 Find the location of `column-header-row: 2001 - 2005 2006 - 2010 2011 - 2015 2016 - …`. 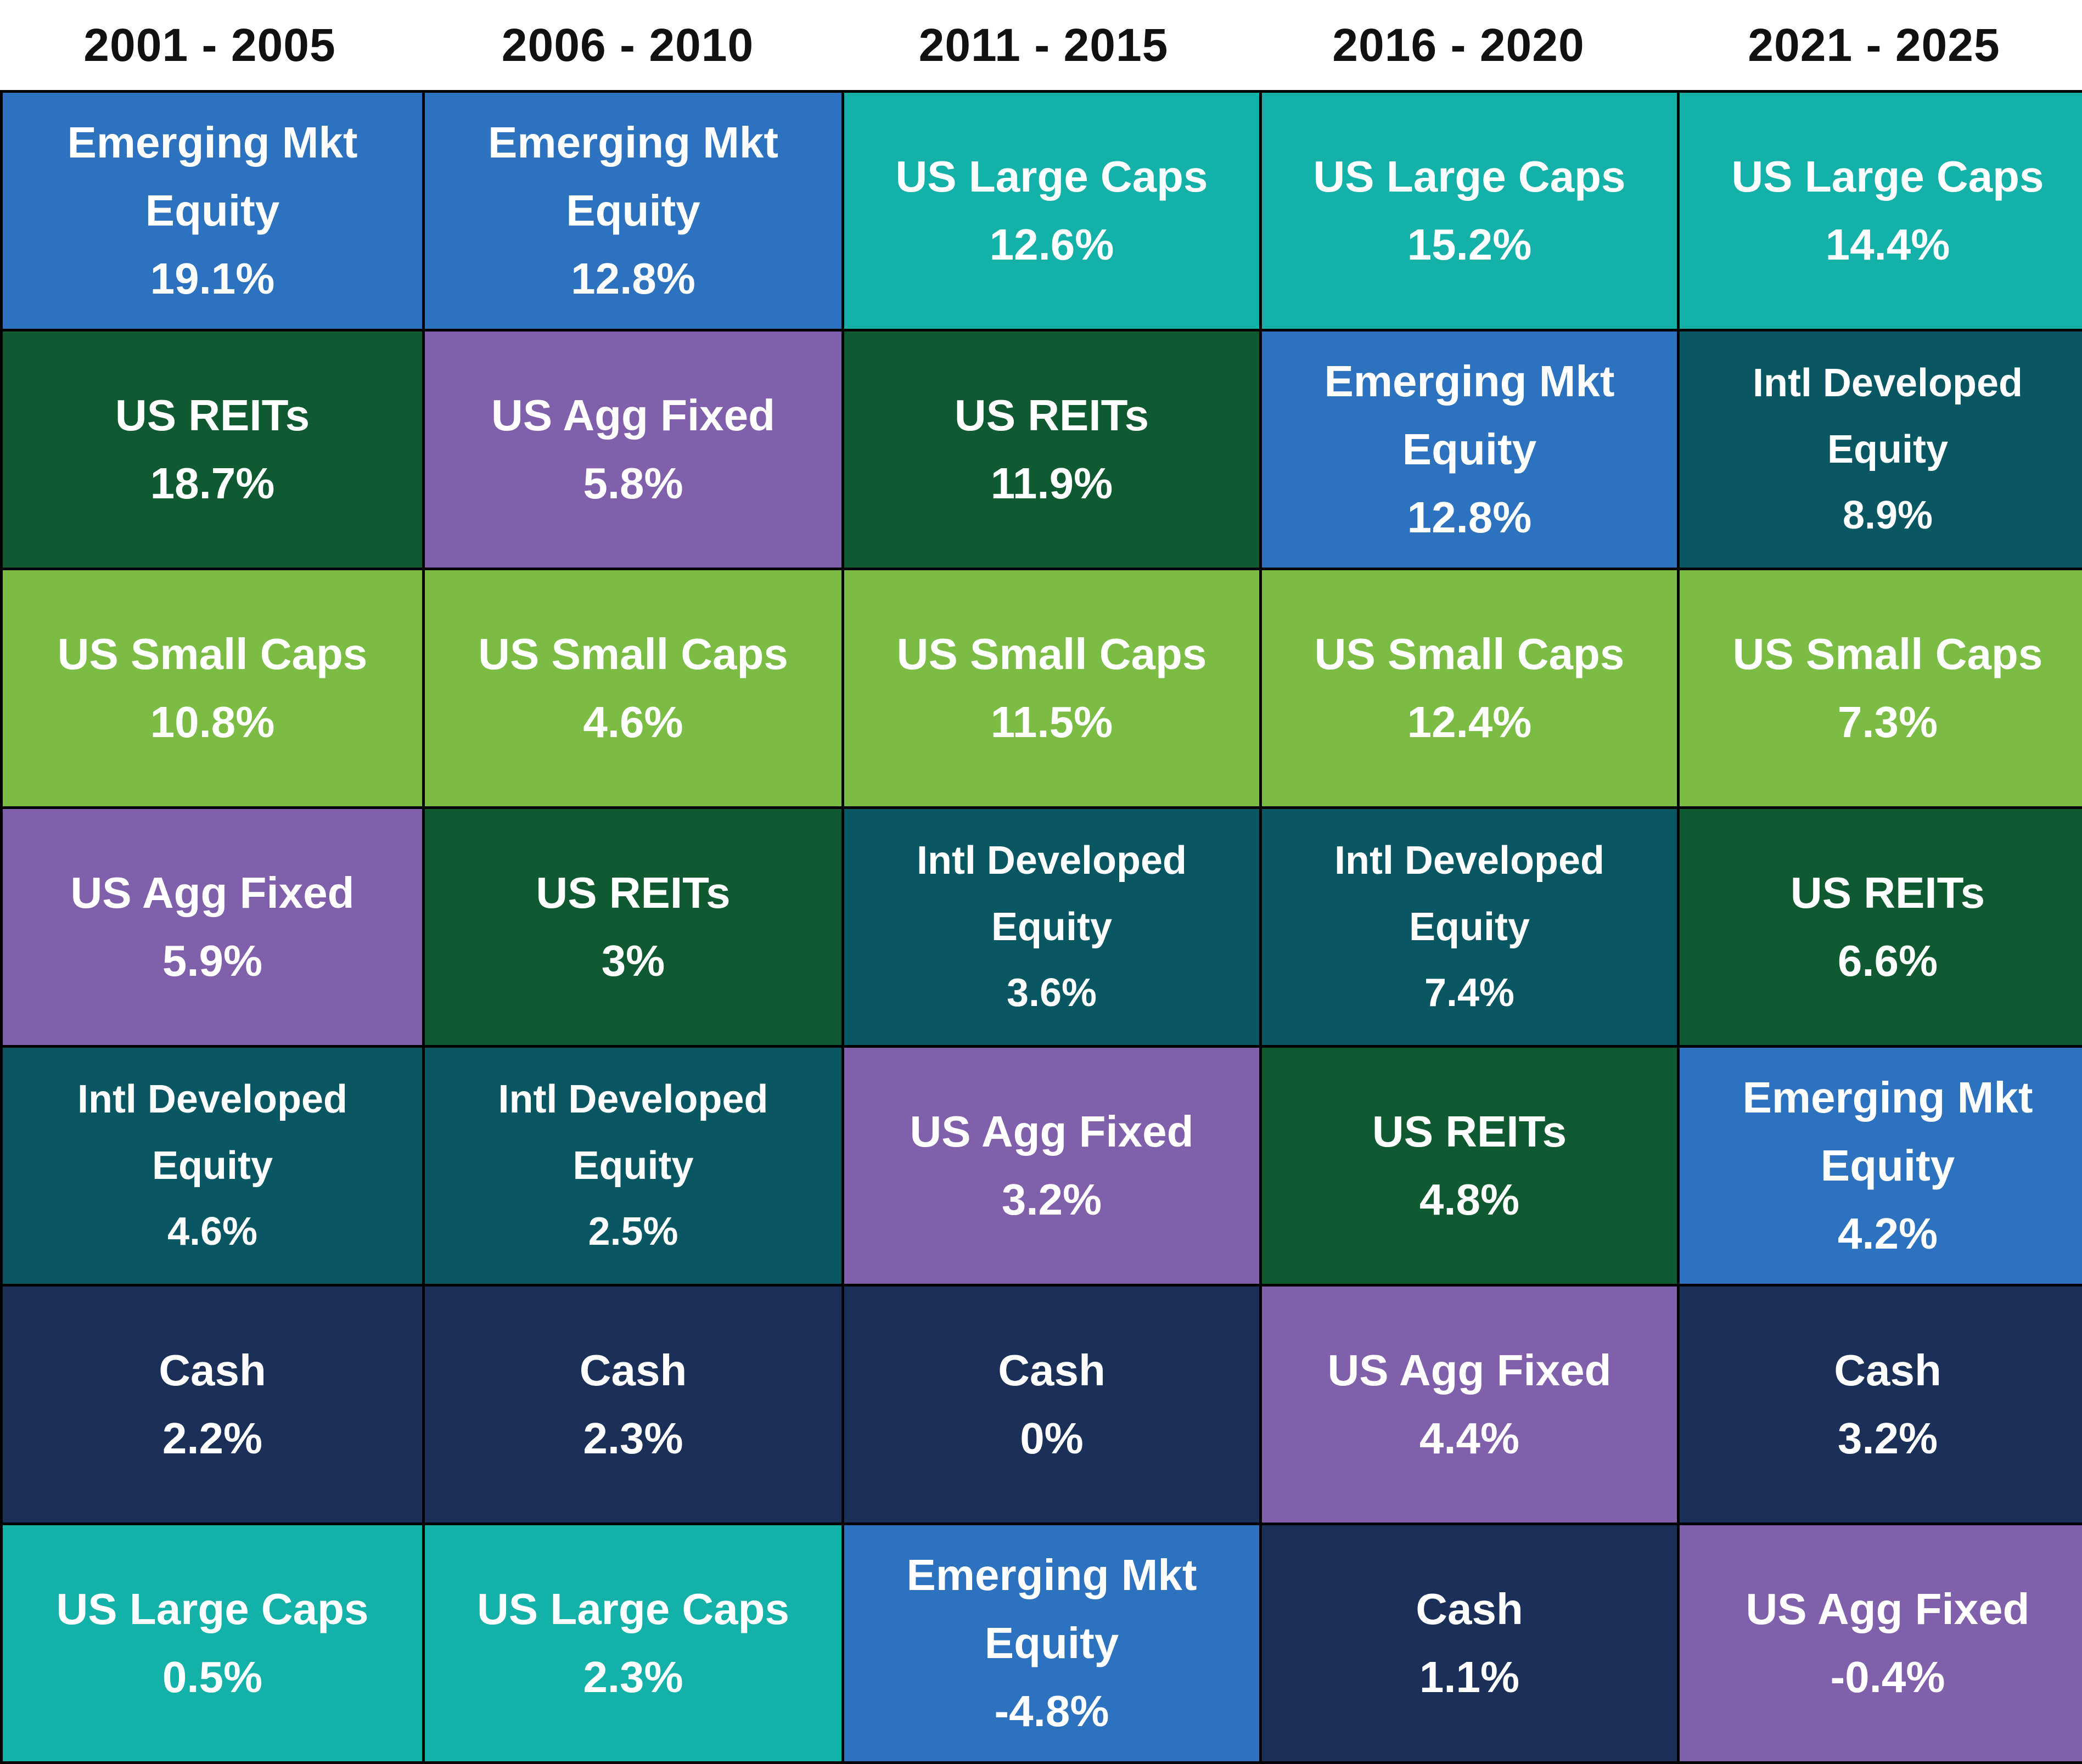

column-header-row: 2001 - 2005 2006 - 2010 2011 - 2015 2016 - … is located at coordinates (1041, 45).